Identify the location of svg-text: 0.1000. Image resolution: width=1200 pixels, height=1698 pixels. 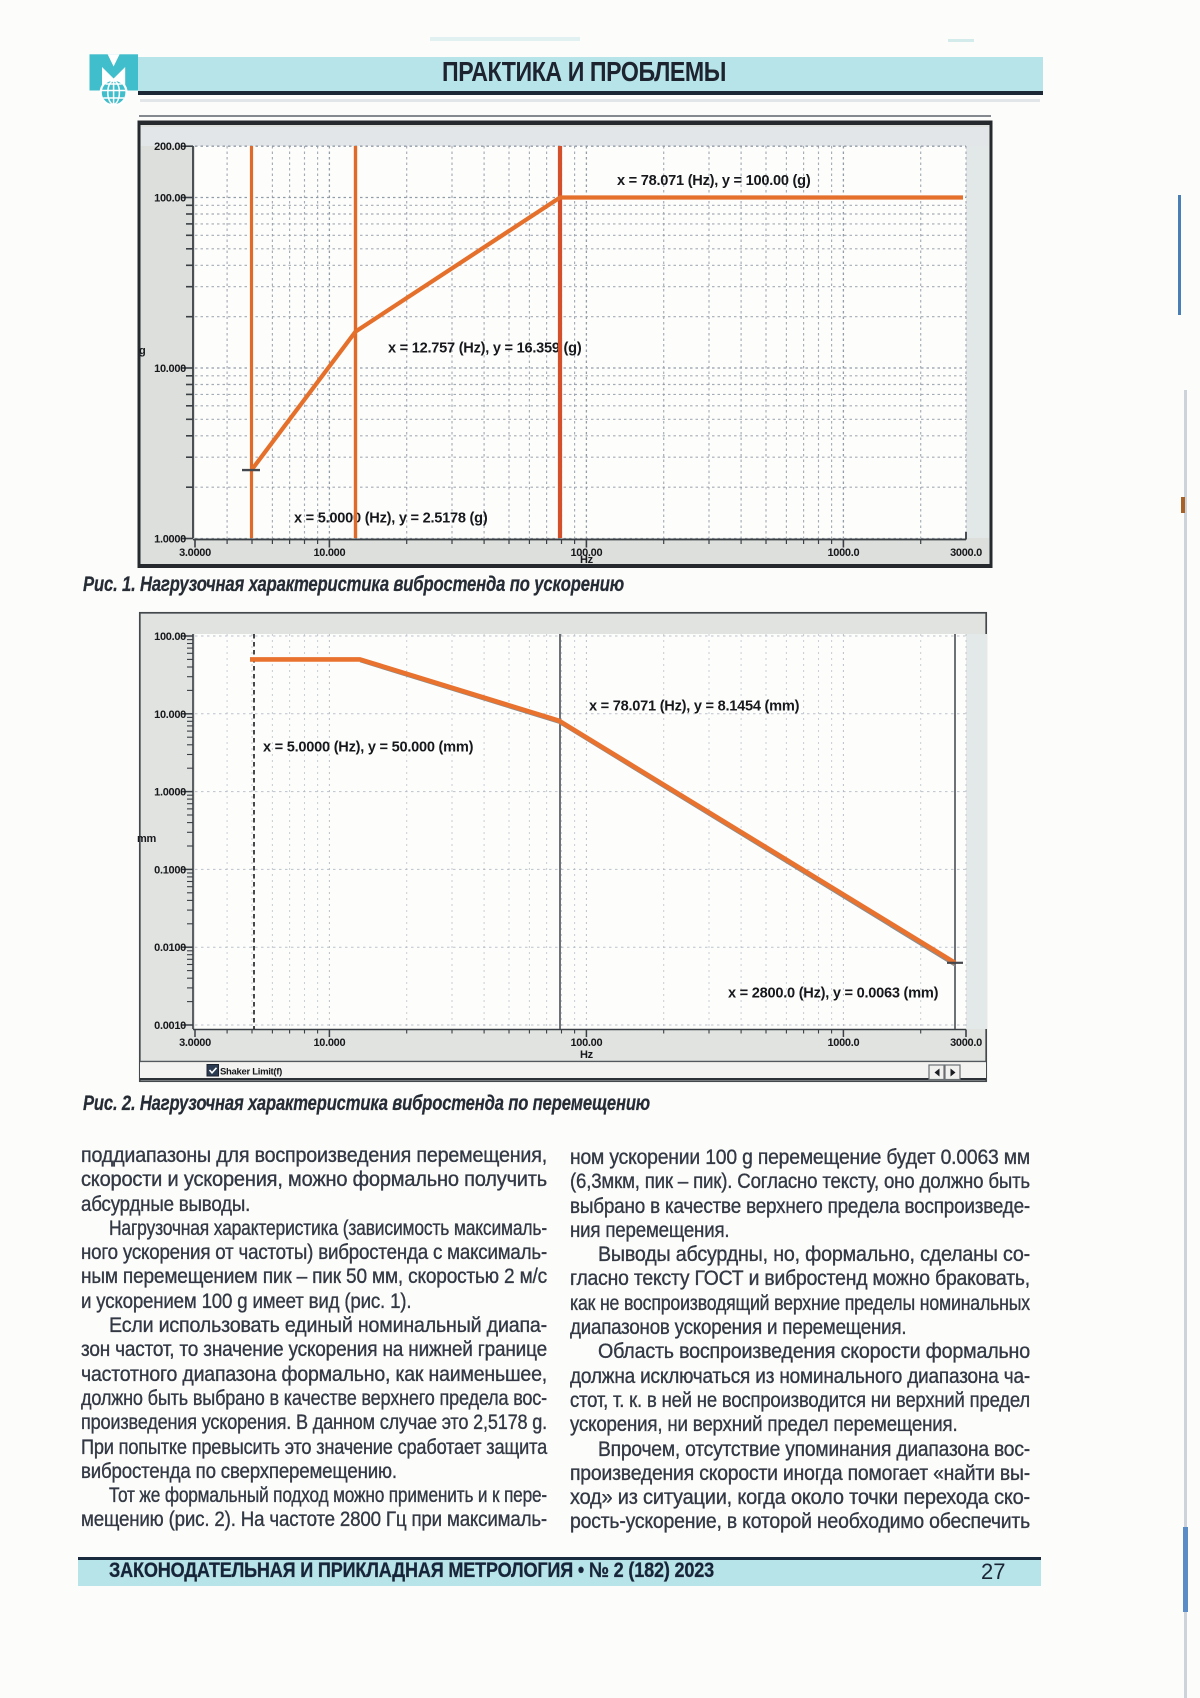
(170, 870).